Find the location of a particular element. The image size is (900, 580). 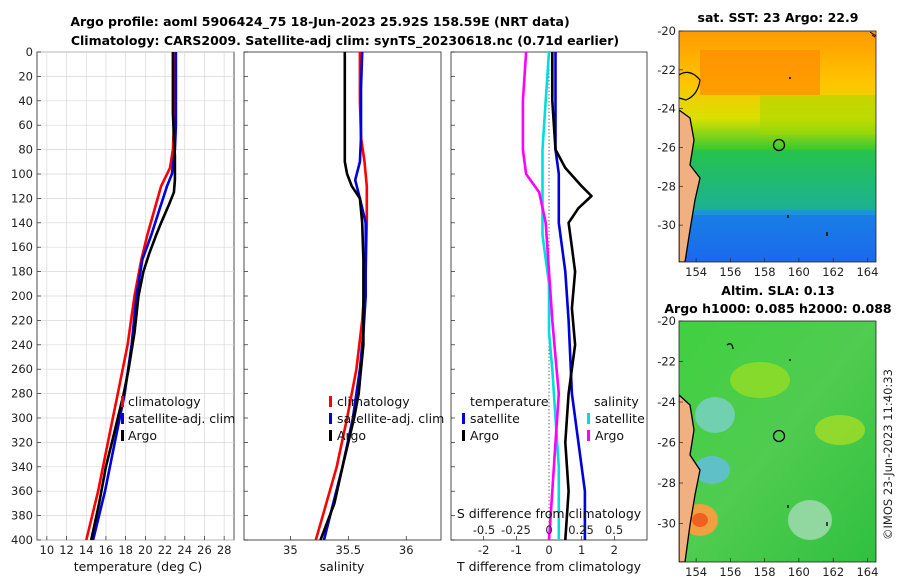

x-tick-label: 16 is located at coordinates (106, 550).